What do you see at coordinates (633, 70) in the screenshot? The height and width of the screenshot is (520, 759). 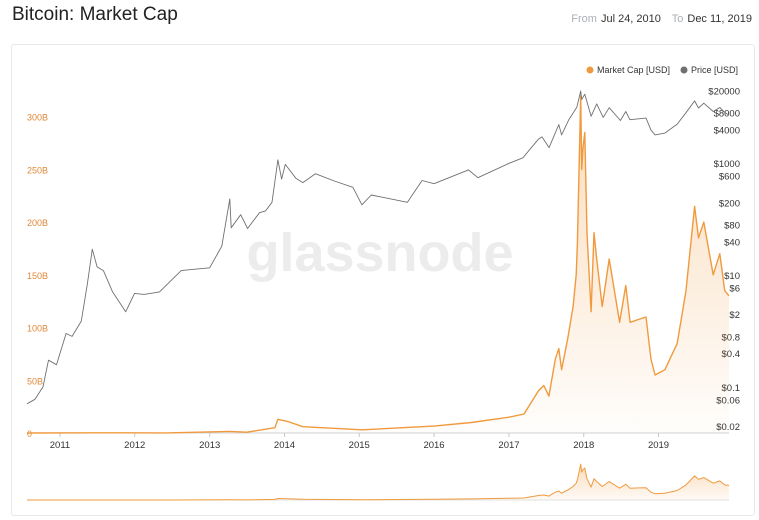 I see `legend-label-market-cap: Market Cap [USD]` at bounding box center [633, 70].